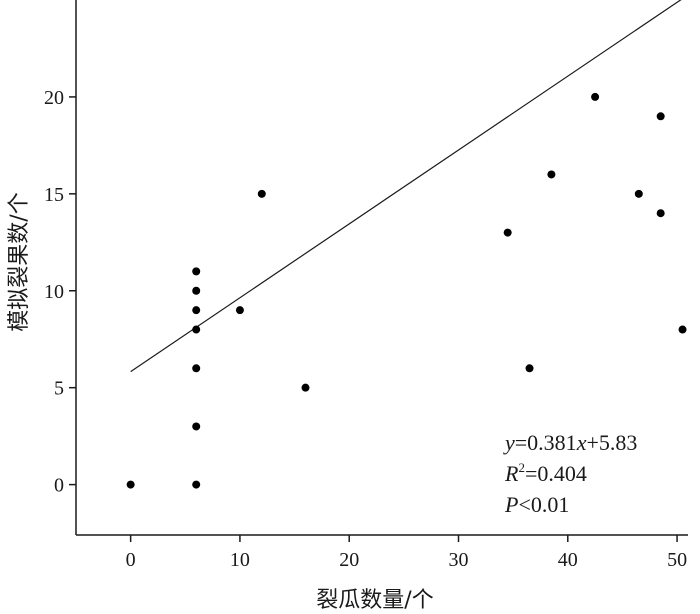  Describe the element at coordinates (545, 473) in the screenshot. I see `r-squared: R2=0.404` at that location.